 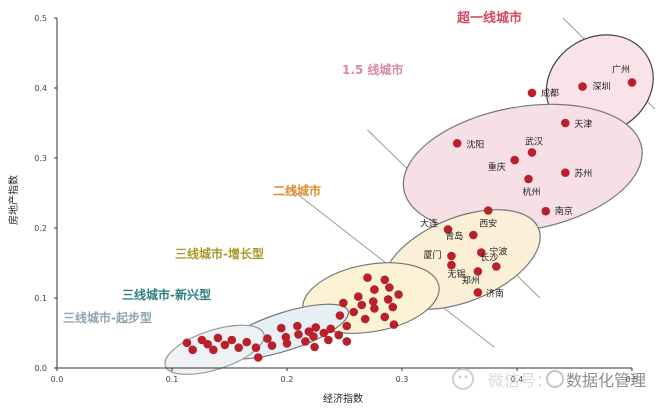 I want to click on x-tick-label: 0.1, so click(x=172, y=379).